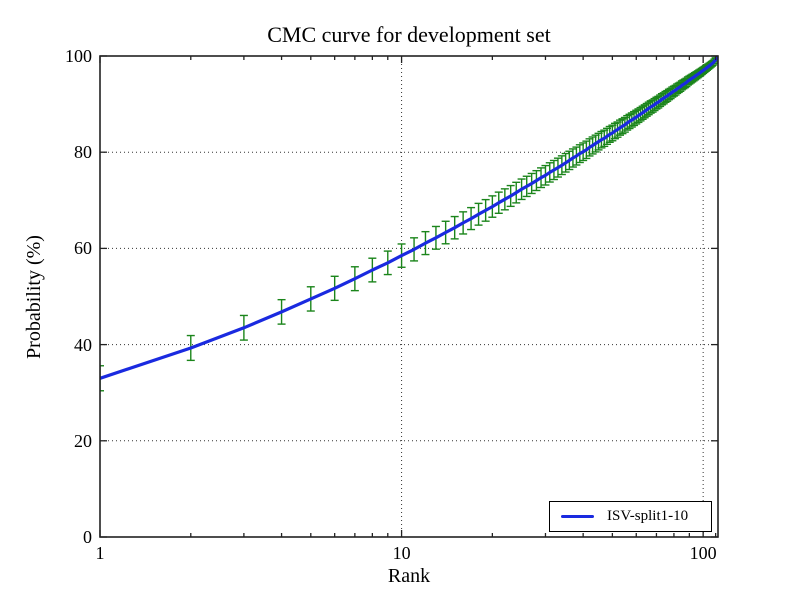 The image size is (800, 600). Describe the element at coordinates (100, 553) in the screenshot. I see `x-tick-label: 1` at that location.